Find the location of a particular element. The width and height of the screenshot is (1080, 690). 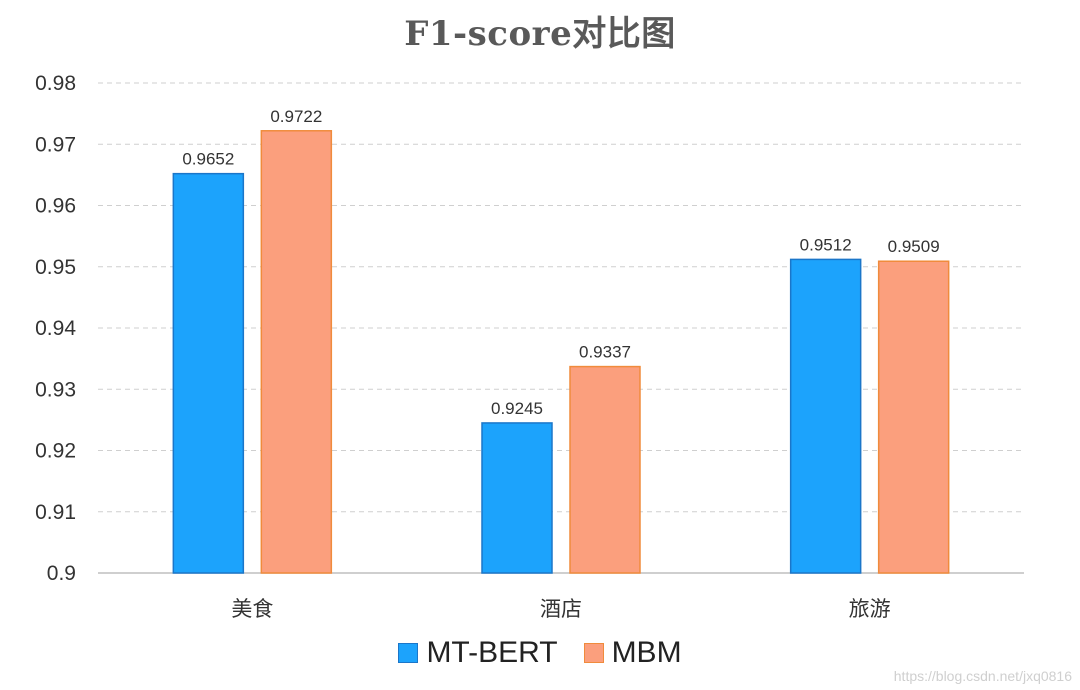

y-tick-label: 0.95 is located at coordinates (55, 267).